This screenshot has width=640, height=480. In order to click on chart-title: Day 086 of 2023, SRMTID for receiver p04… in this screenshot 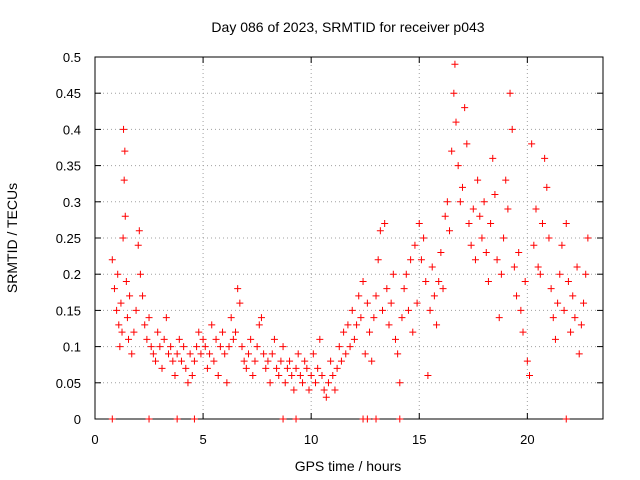, I will do `click(347, 27)`.